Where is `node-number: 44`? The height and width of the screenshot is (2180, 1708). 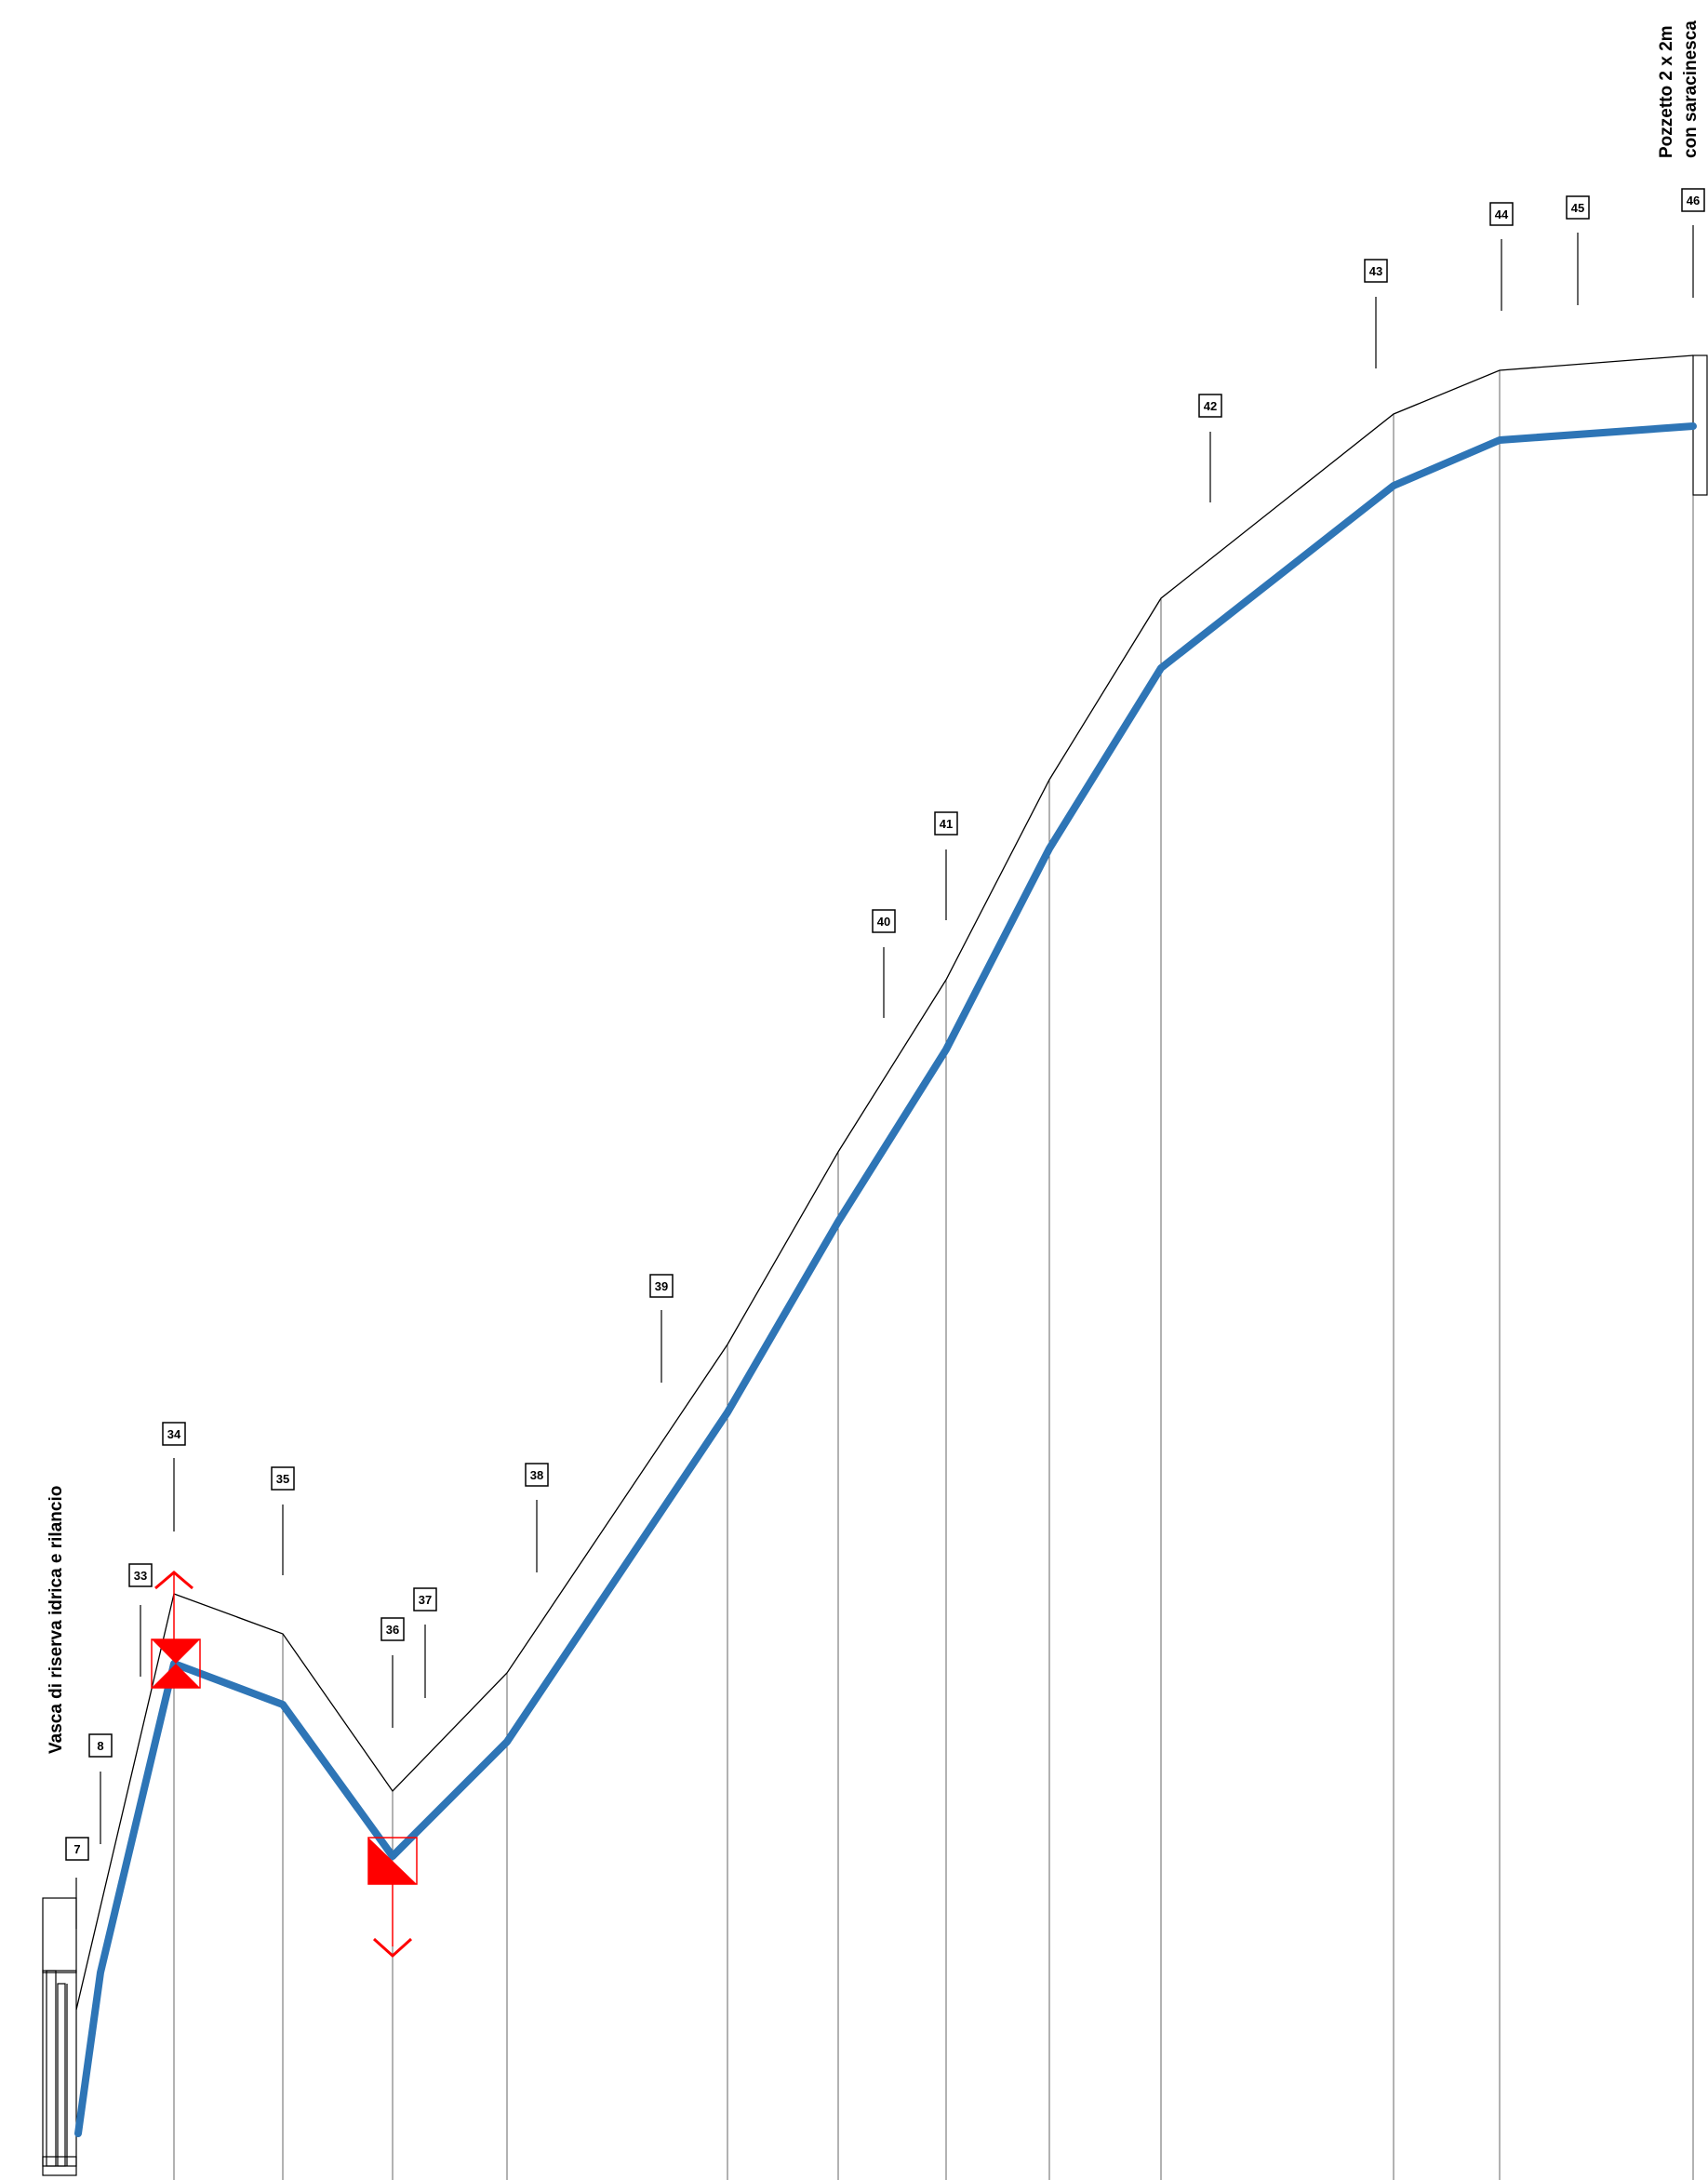
node-number: 44 is located at coordinates (1502, 214).